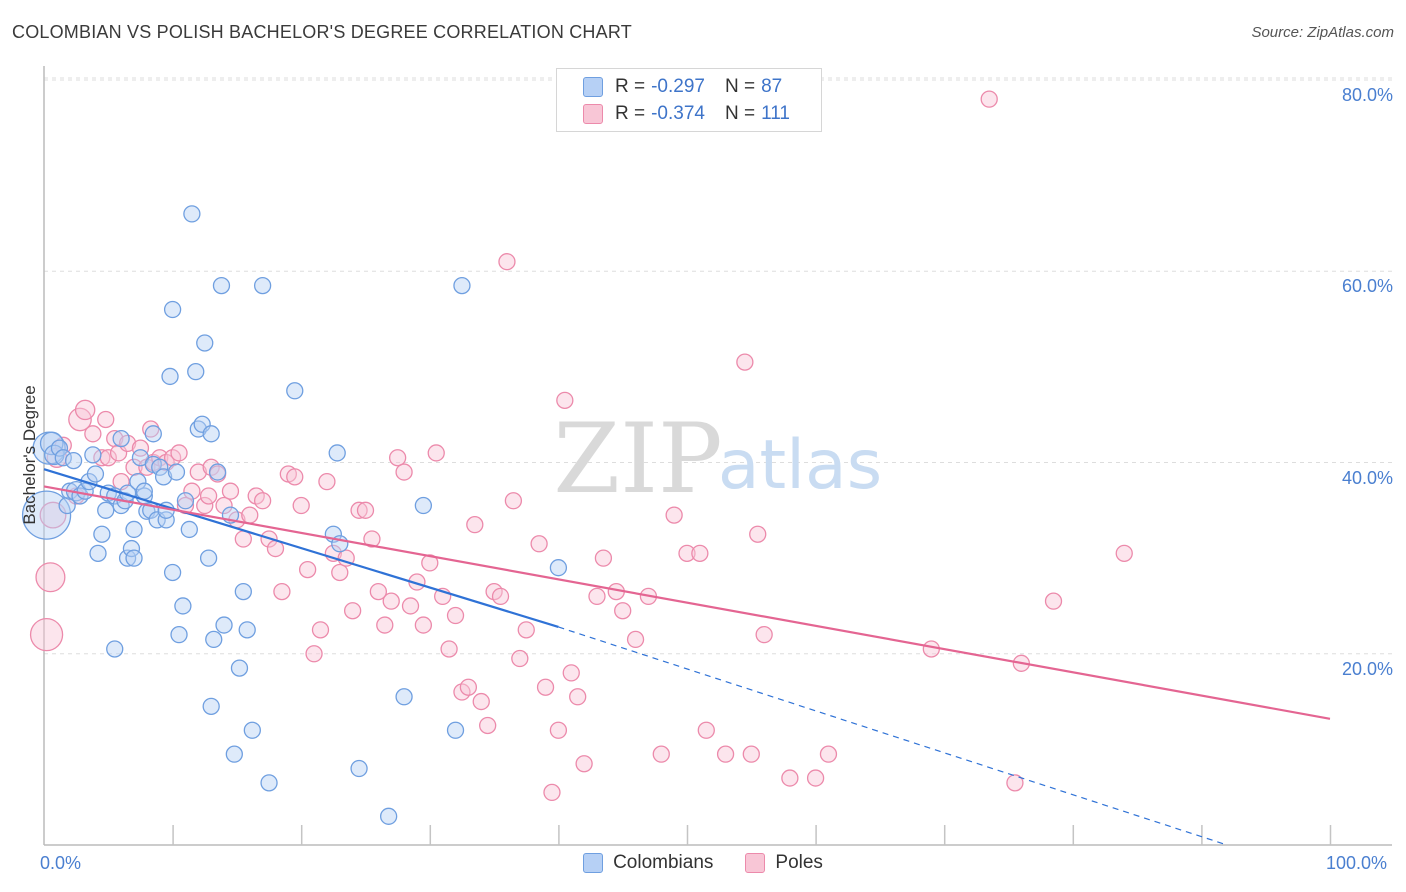 This screenshot has height=892, width=1406. I want to click on legend-label-poles: Poles, so click(799, 862).